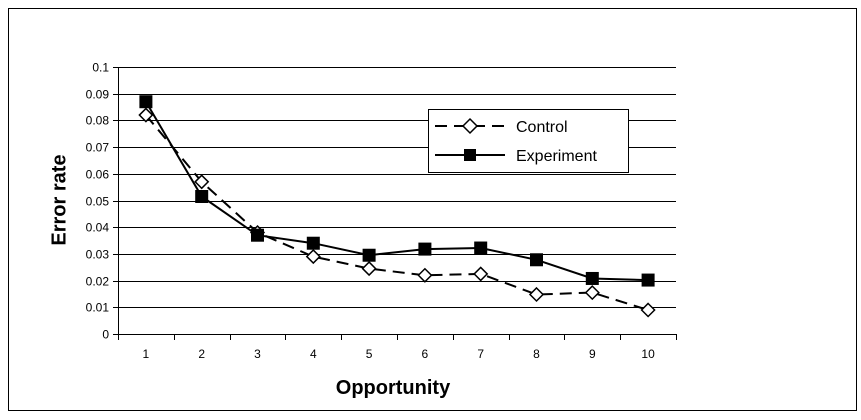  I want to click on legend-box, so click(528, 141).